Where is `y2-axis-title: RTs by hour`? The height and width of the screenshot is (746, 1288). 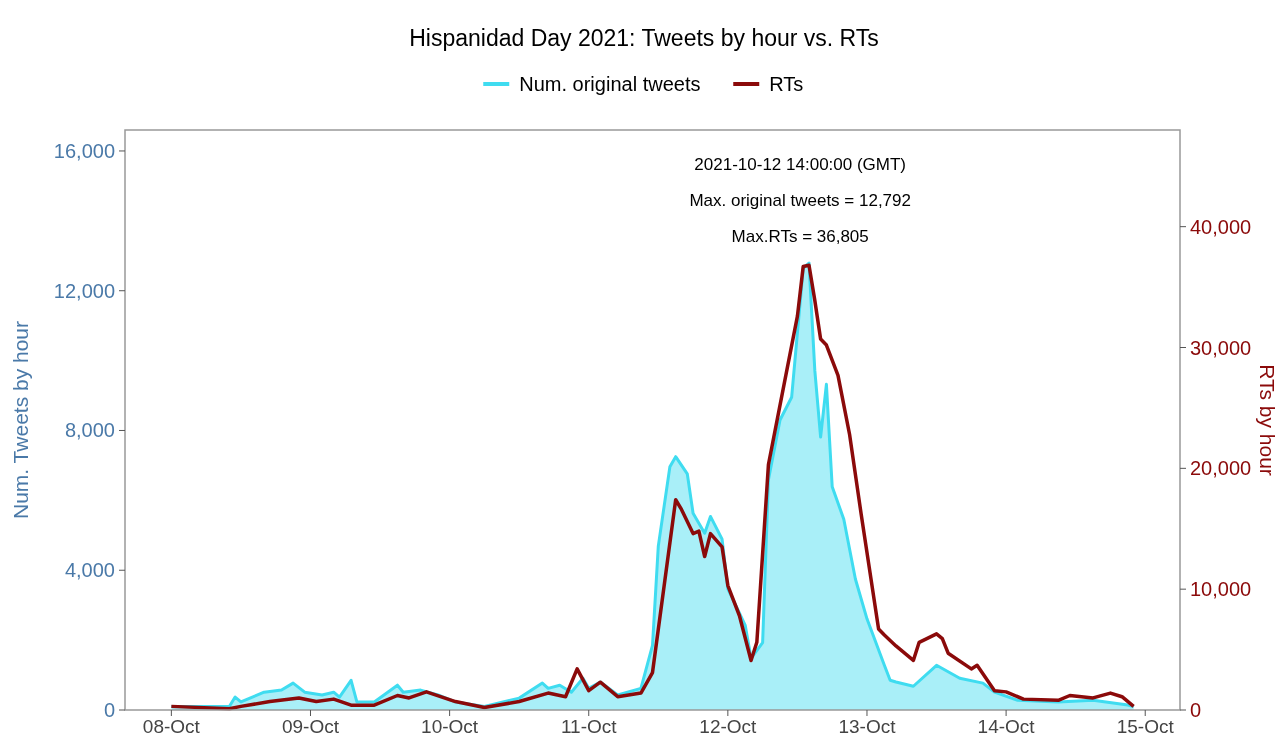
y2-axis-title: RTs by hour is located at coordinates (1267, 420).